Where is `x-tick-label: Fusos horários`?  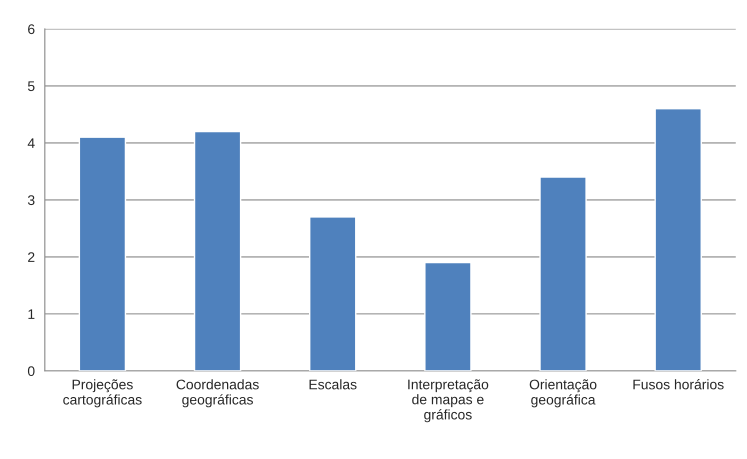 x-tick-label: Fusos horários is located at coordinates (678, 384).